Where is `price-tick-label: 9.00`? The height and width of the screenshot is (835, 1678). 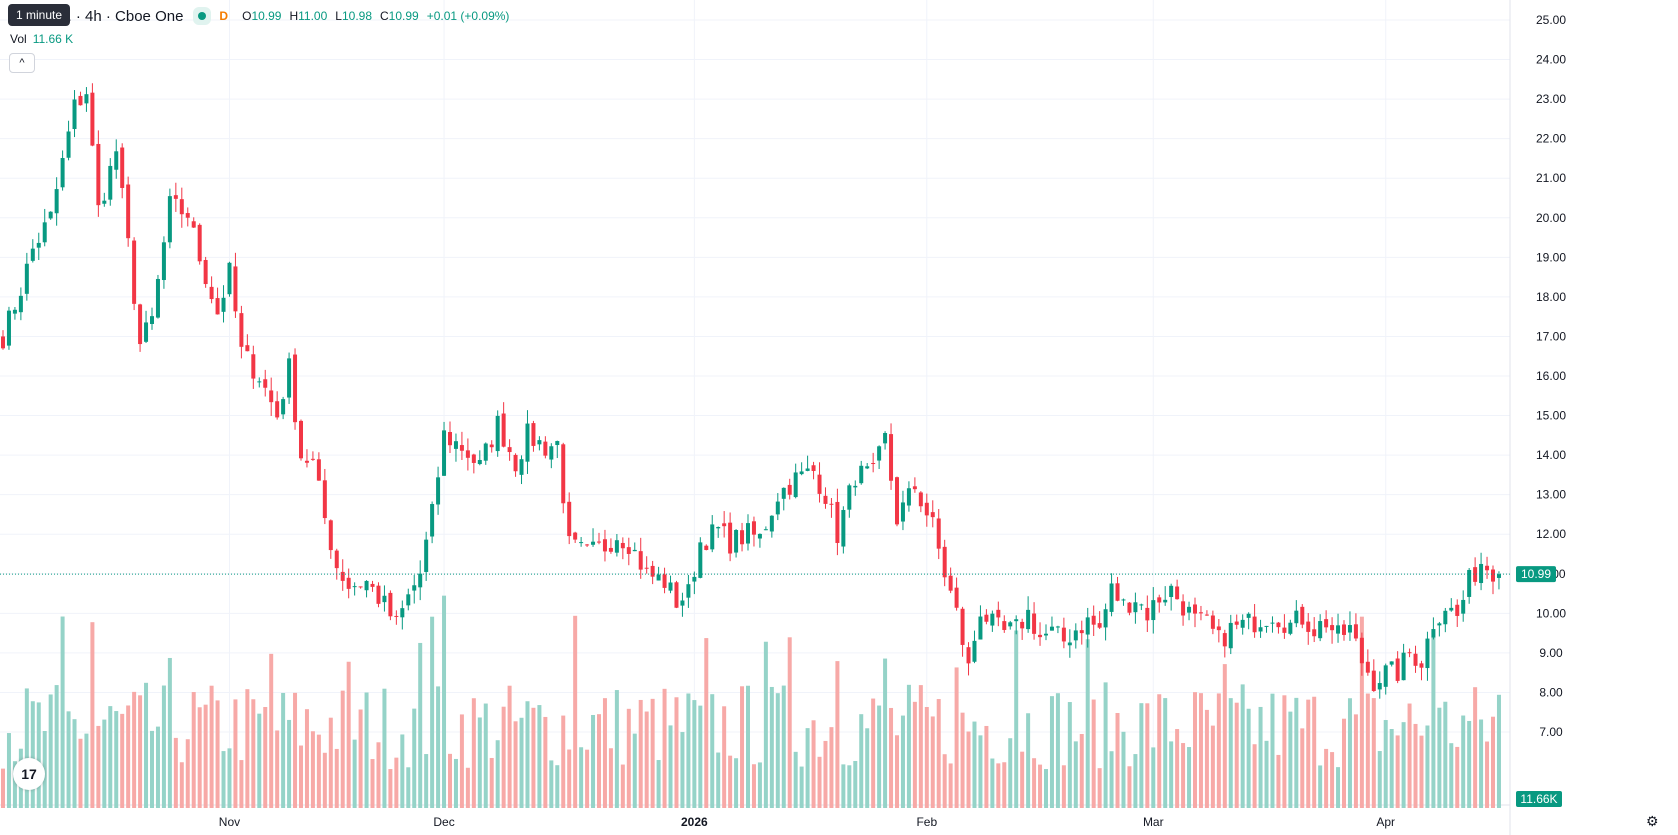 price-tick-label: 9.00 is located at coordinates (1551, 653).